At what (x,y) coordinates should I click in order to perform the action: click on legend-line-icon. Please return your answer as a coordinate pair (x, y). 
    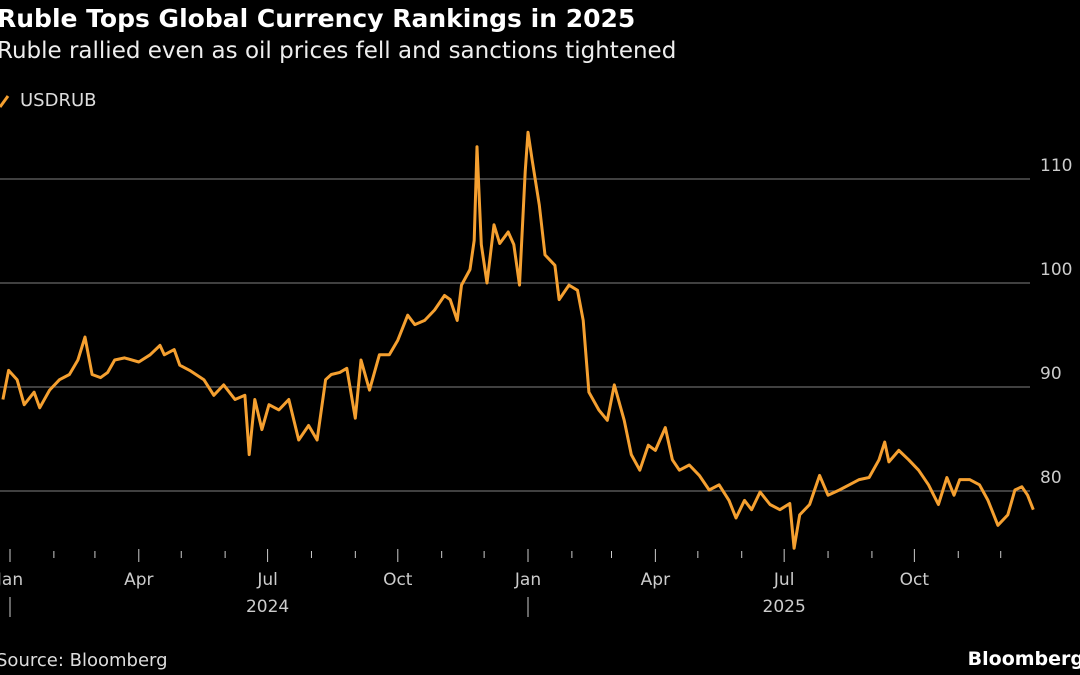
    Looking at the image, I should click on (5, 101).